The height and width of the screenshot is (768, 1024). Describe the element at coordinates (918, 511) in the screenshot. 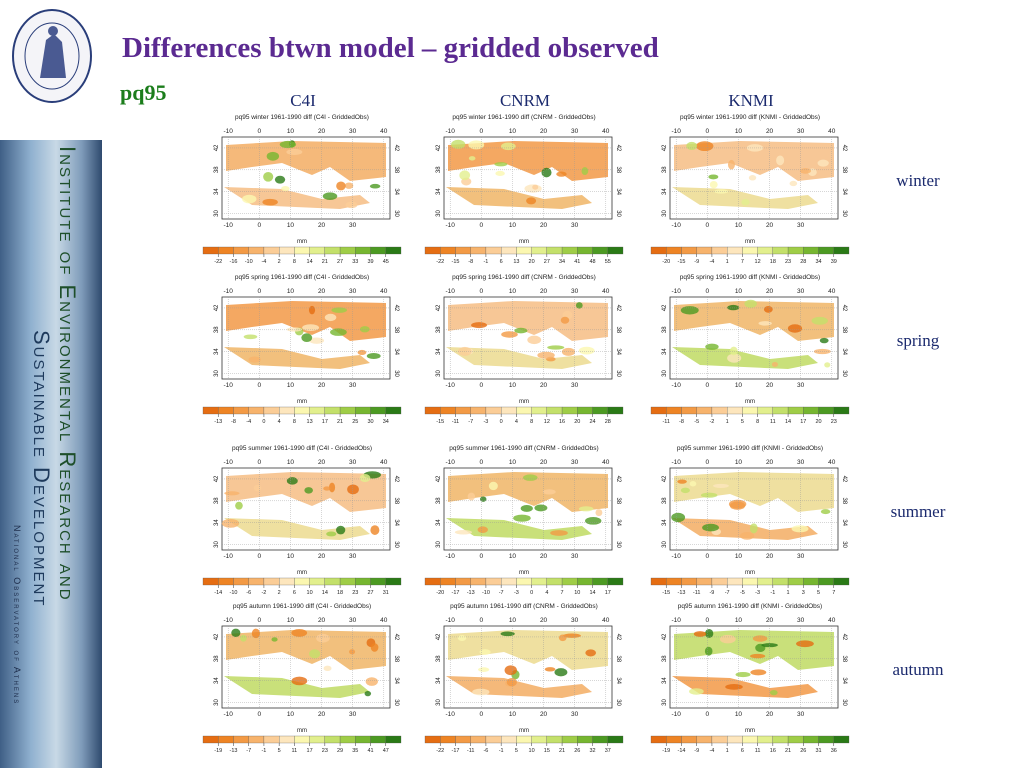

I see `row-label: summer` at that location.